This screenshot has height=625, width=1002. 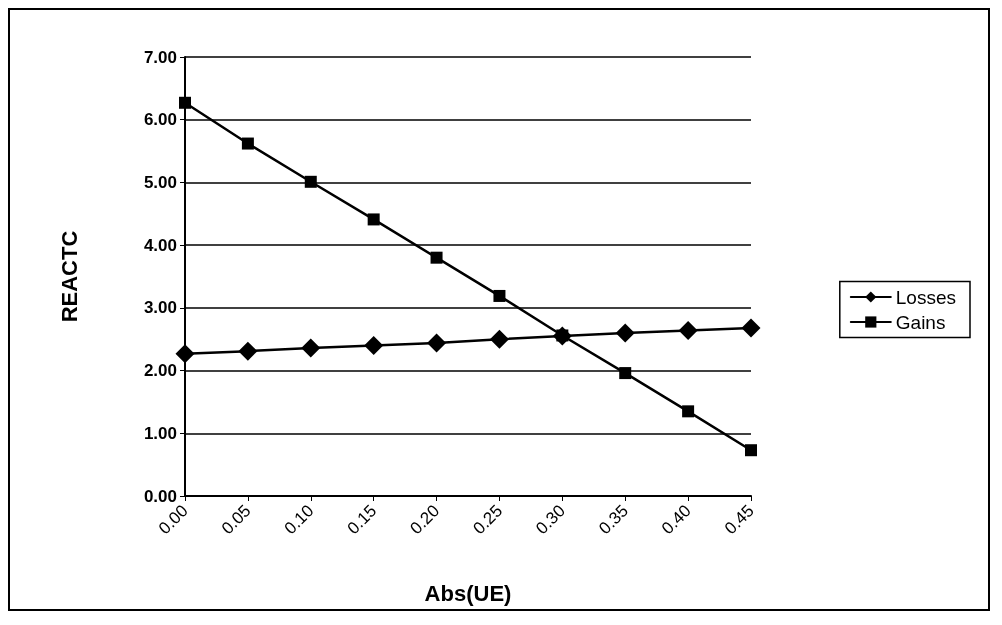 What do you see at coordinates (69, 276) in the screenshot?
I see `y-axis-title: REACTC` at bounding box center [69, 276].